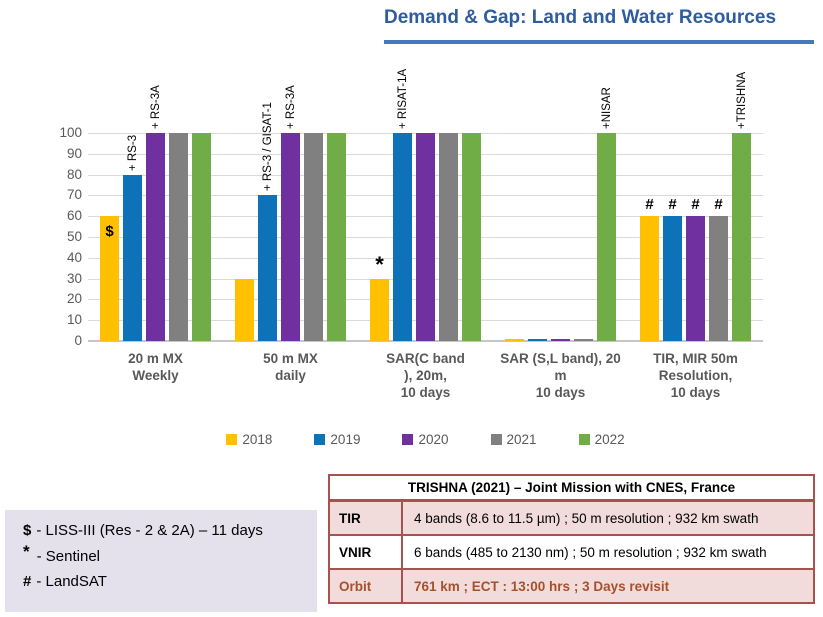 The image size is (823, 617). I want to click on row-label: Orbit, so click(366, 586).